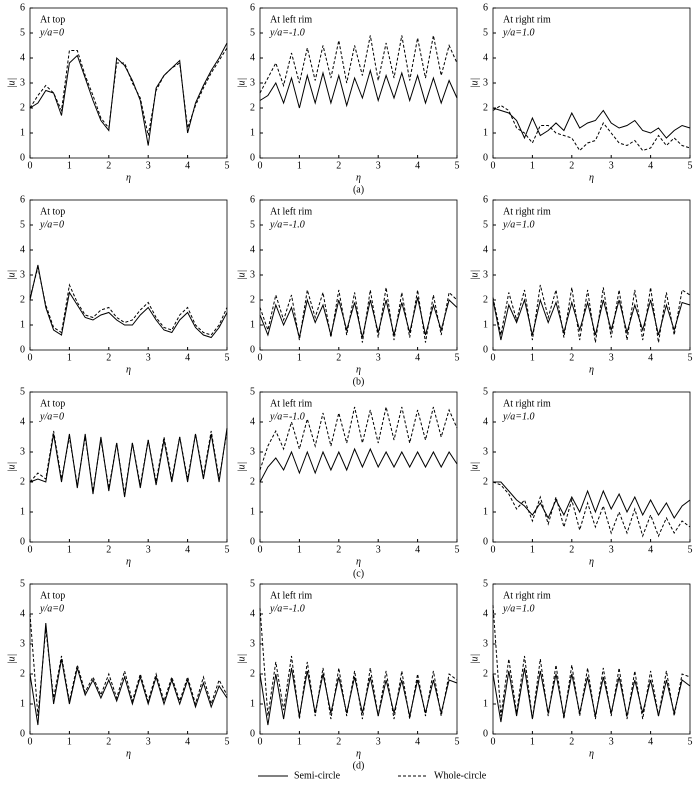 Image resolution: width=697 pixels, height=791 pixels. I want to click on panel-title: At right rim, so click(527, 211).